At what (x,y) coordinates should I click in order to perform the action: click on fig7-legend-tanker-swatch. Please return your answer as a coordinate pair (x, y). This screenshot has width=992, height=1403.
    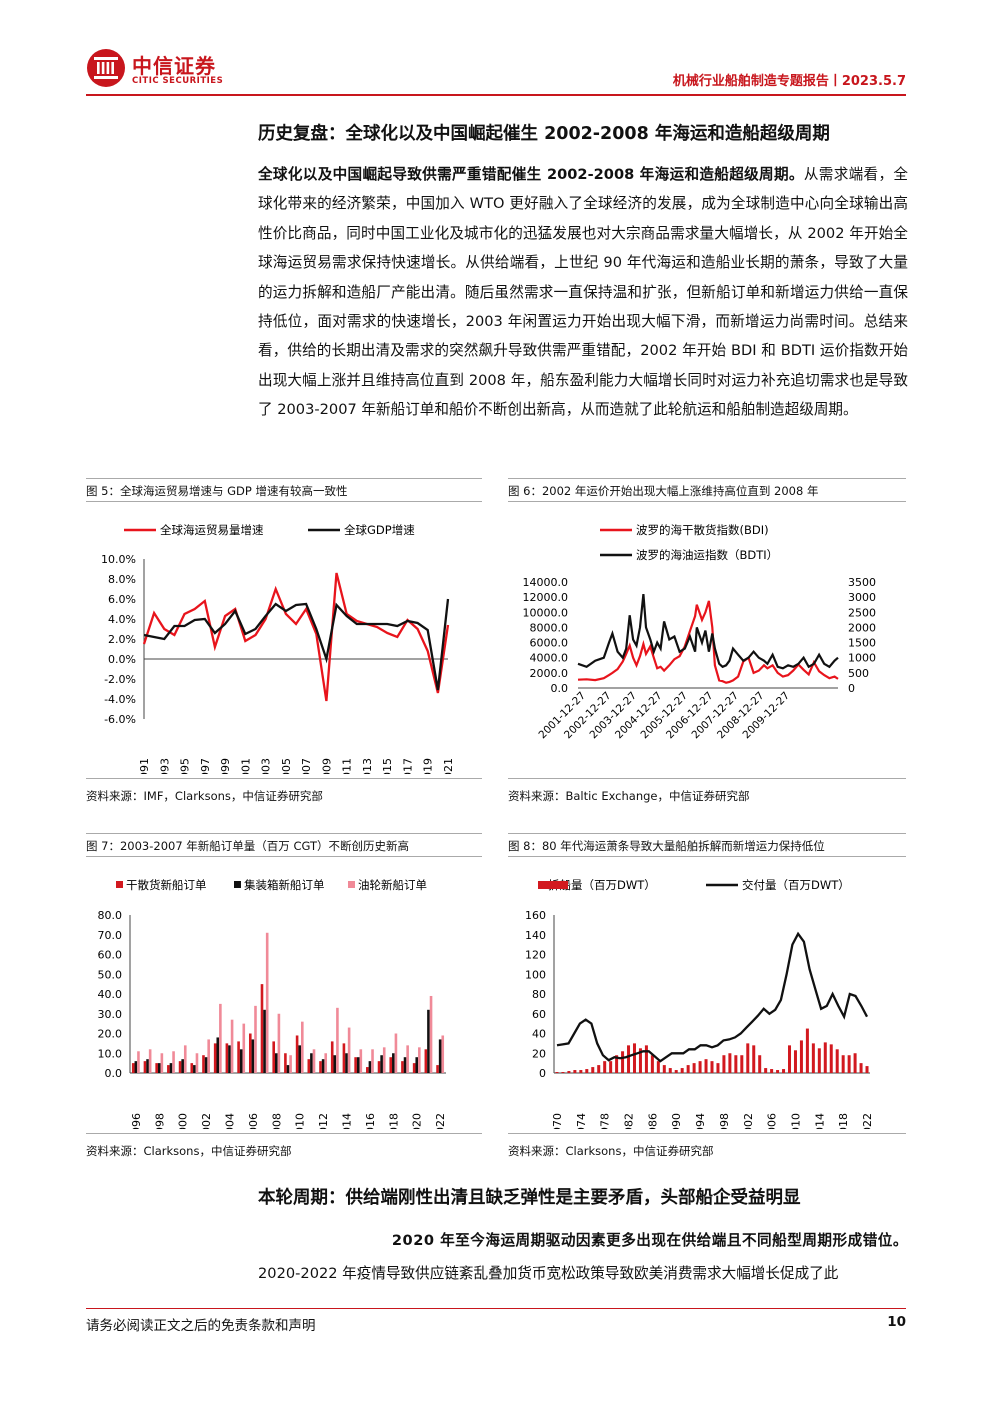
    Looking at the image, I should click on (351, 884).